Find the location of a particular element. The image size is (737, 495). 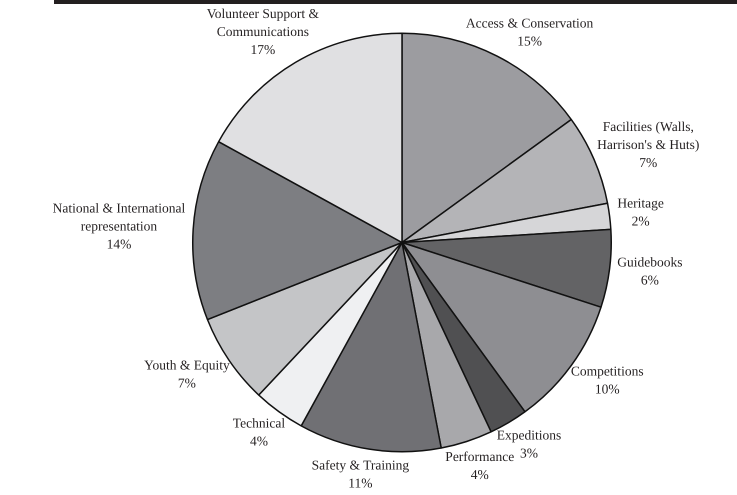

slice-label: Technical is located at coordinates (259, 422).